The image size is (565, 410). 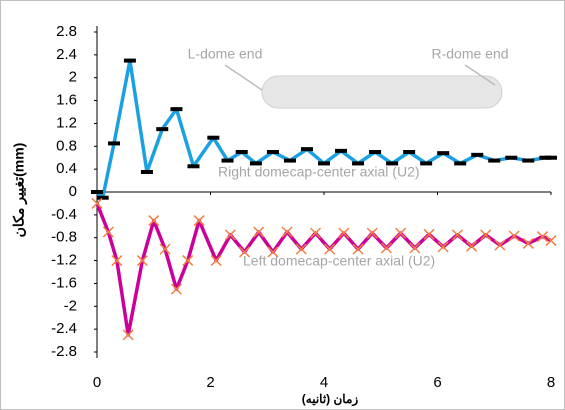 What do you see at coordinates (70, 305) in the screenshot?
I see `y-tick-label: -2` at bounding box center [70, 305].